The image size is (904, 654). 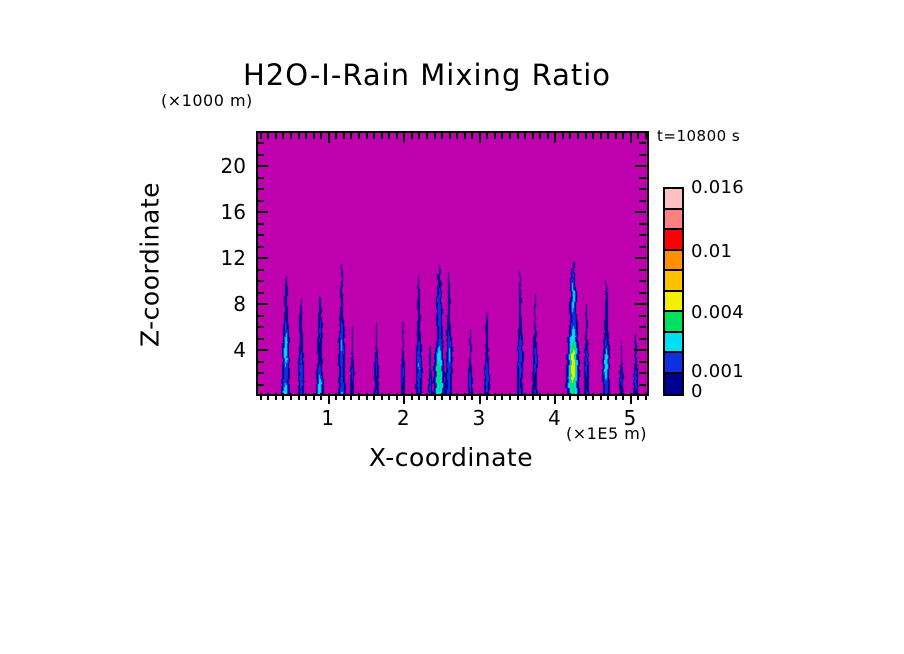 I want to click on x-axis-label: X-coordinate, so click(x=451, y=457).